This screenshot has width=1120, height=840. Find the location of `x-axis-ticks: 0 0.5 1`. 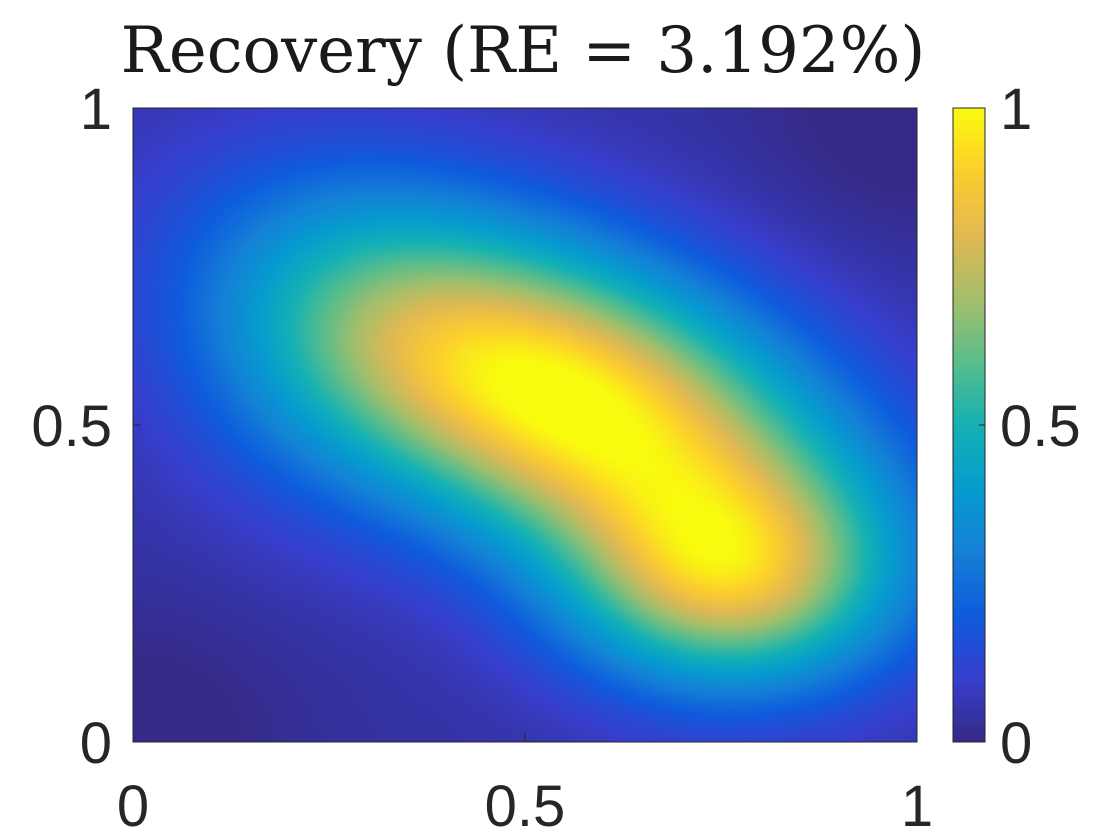

x-axis-ticks: 0 0.5 1 is located at coordinates (525, 786).